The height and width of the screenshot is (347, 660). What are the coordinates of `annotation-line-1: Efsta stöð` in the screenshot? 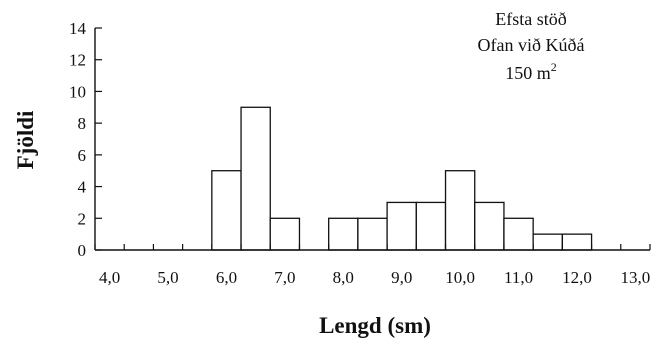 It's located at (531, 19).